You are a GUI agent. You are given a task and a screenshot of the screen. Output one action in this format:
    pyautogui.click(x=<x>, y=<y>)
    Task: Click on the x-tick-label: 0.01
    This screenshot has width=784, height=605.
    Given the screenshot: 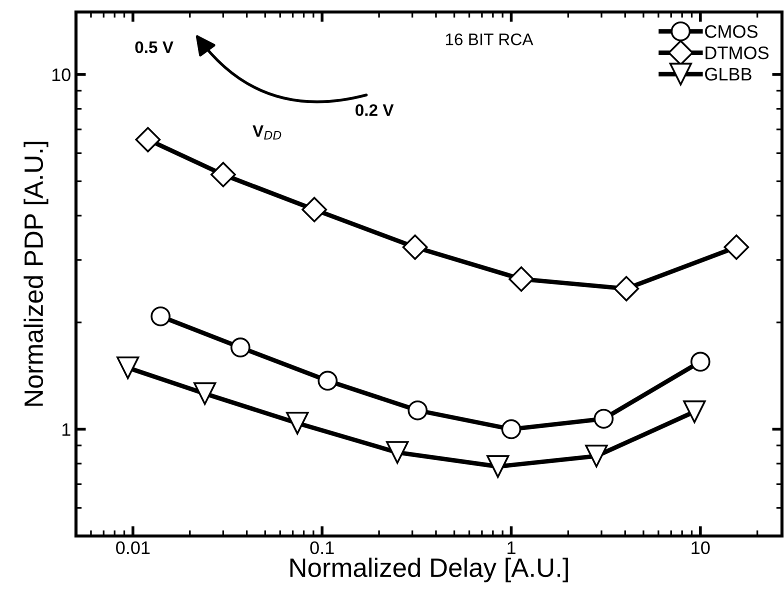 What is the action you would take?
    pyautogui.click(x=133, y=547)
    